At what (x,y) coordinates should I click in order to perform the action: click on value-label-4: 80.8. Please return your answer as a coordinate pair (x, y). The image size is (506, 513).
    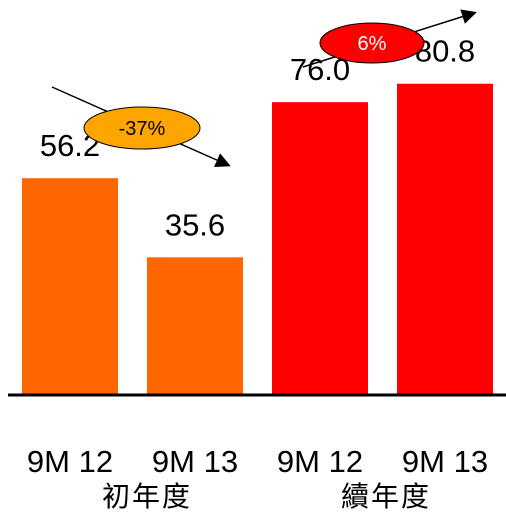
    Looking at the image, I should click on (445, 51).